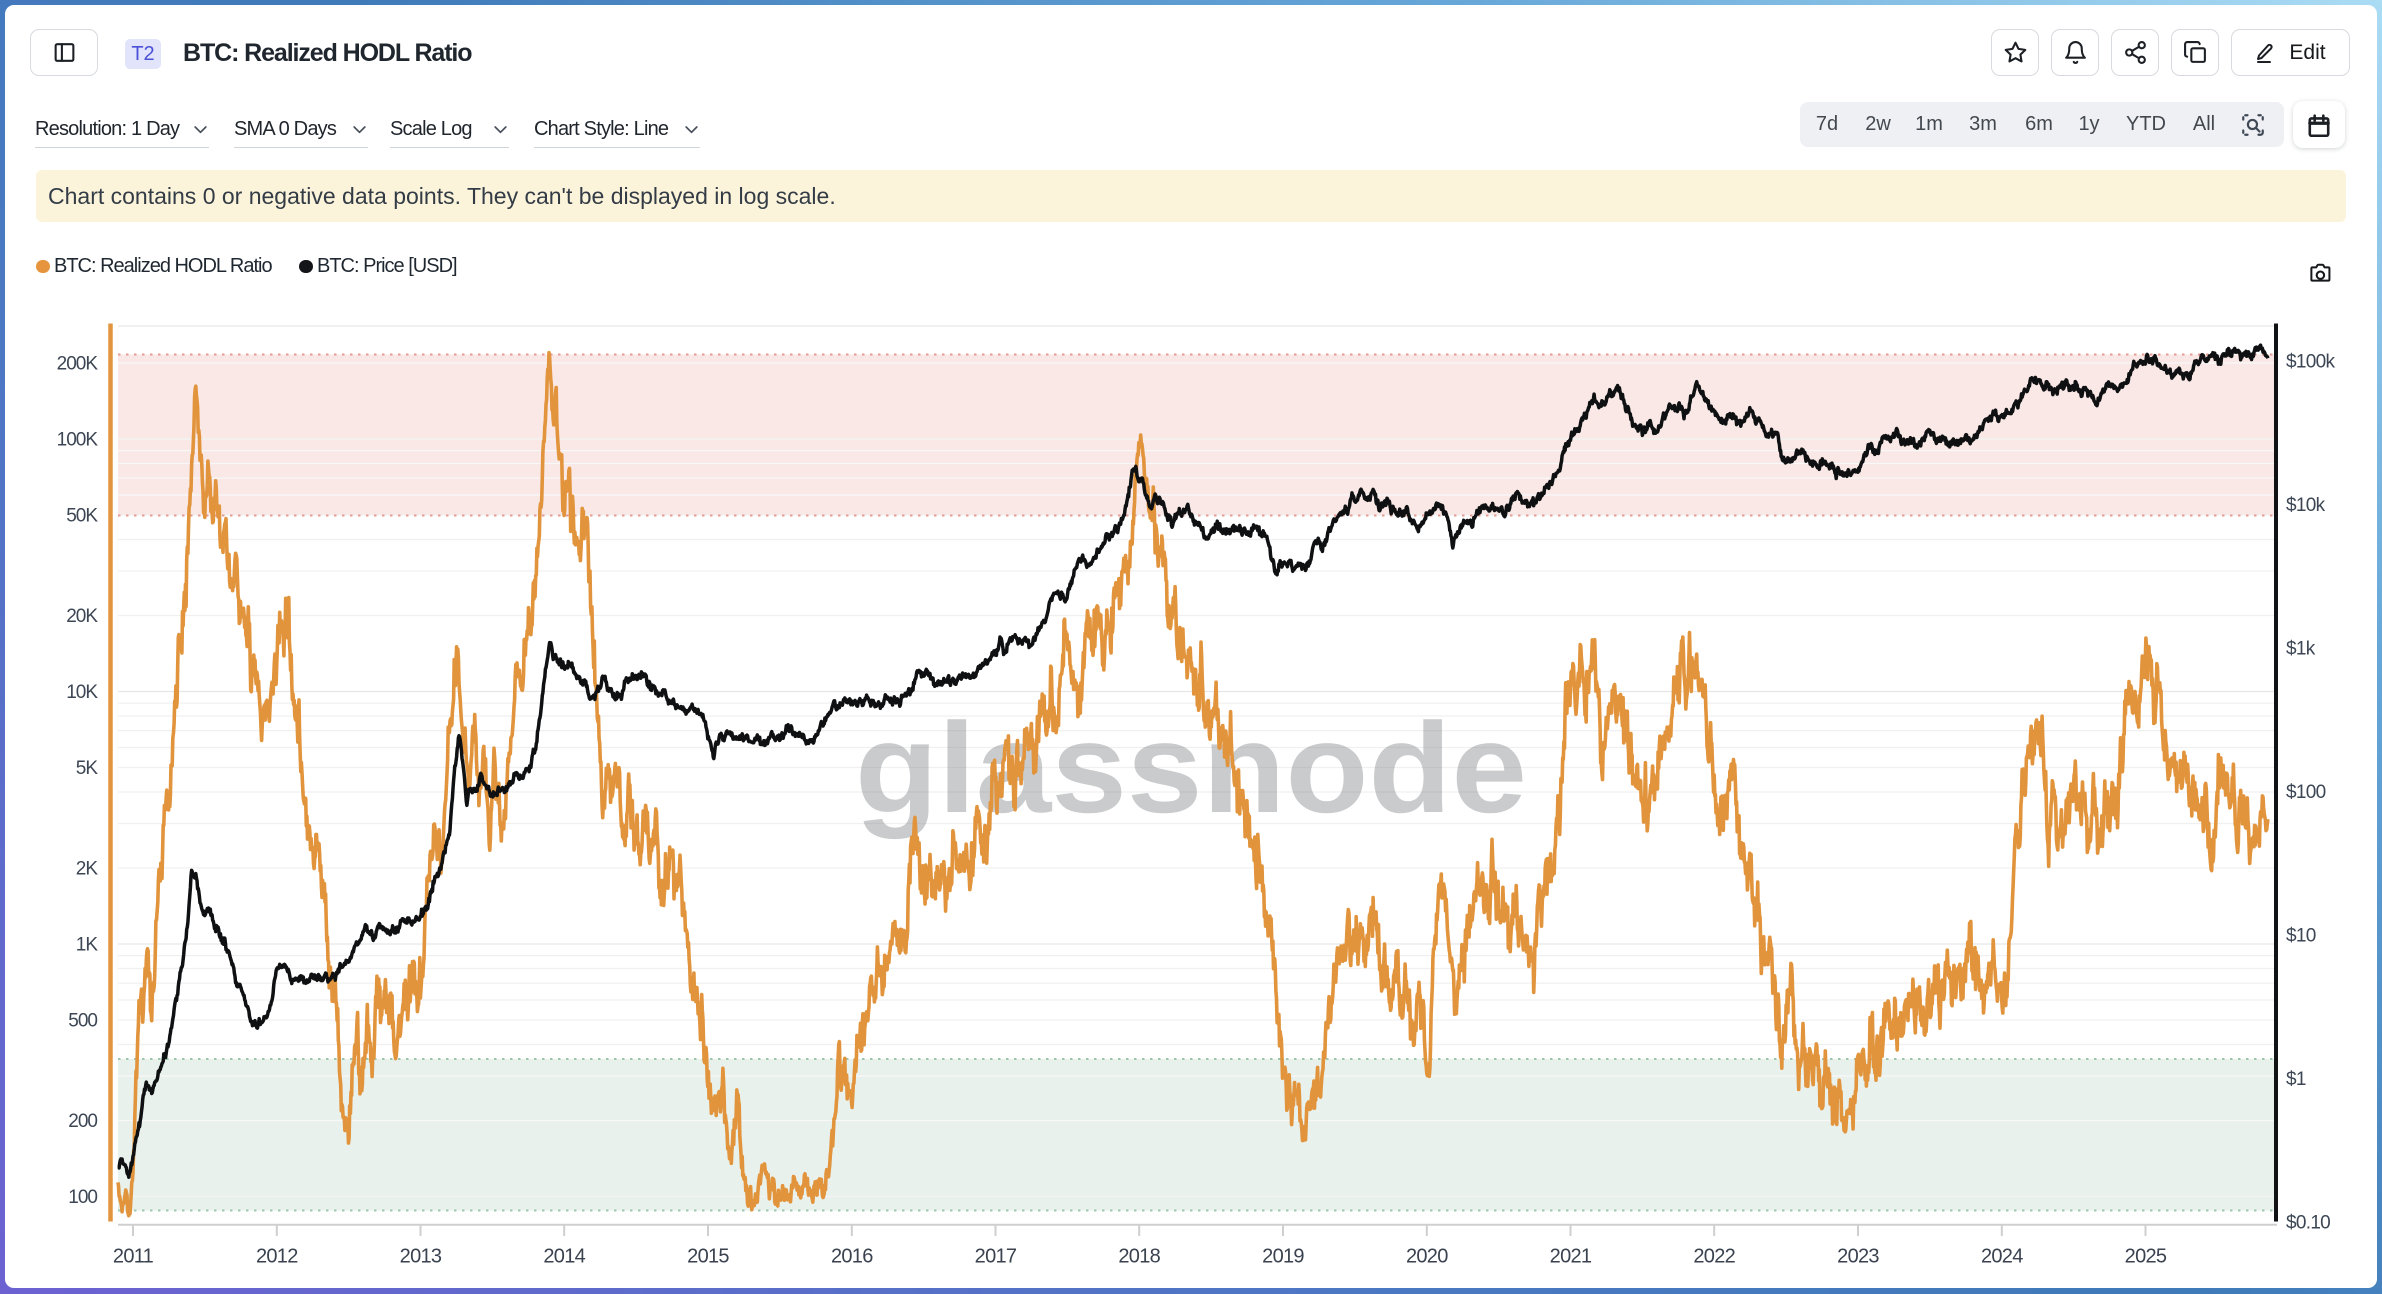 This screenshot has width=2382, height=1294. Describe the element at coordinates (2308, 1223) in the screenshot. I see `svg-text: $0.10` at that location.